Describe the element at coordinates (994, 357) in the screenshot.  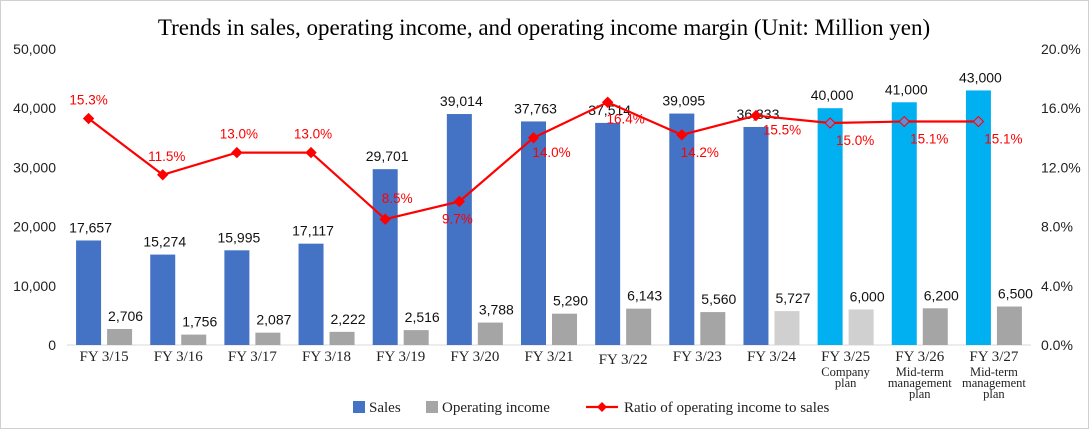
I see `category-label: FY 3/27` at that location.